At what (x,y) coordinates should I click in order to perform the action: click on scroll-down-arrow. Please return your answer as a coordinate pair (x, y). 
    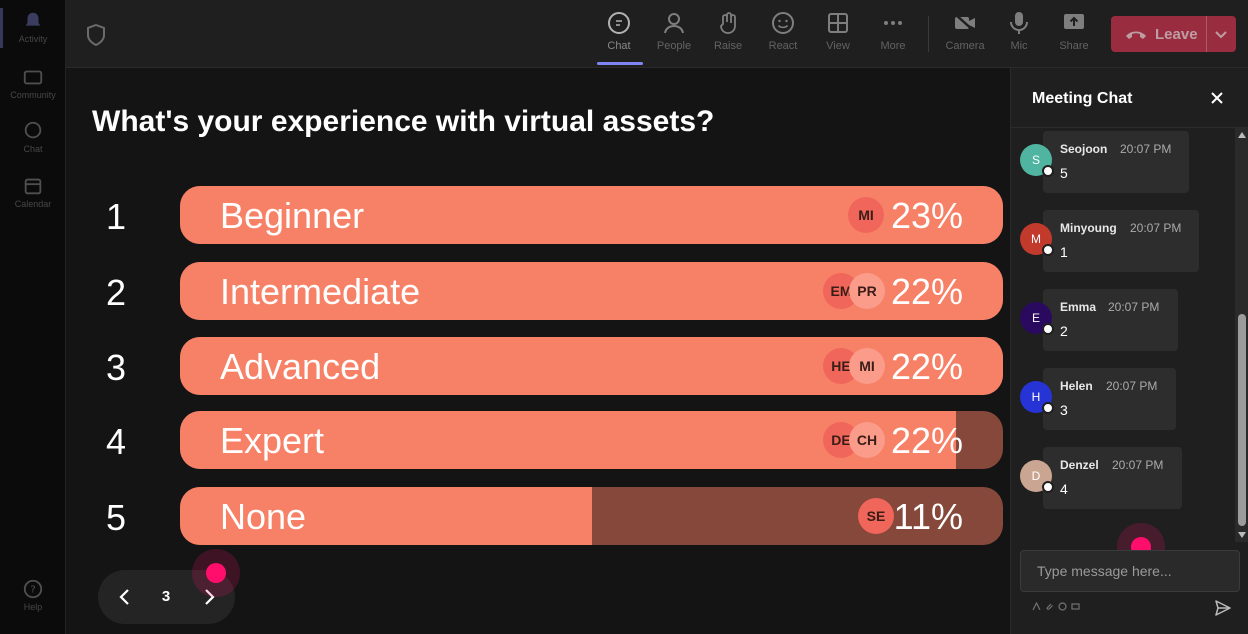
    Looking at the image, I should click on (1242, 535).